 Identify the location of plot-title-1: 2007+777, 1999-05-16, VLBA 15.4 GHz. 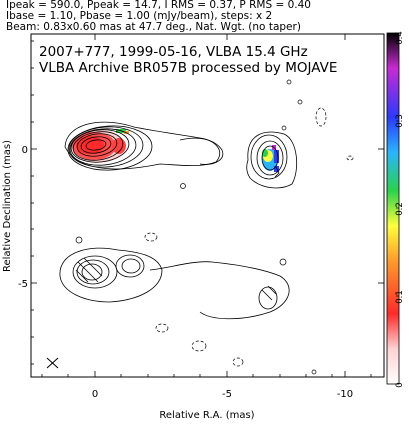
(173, 52).